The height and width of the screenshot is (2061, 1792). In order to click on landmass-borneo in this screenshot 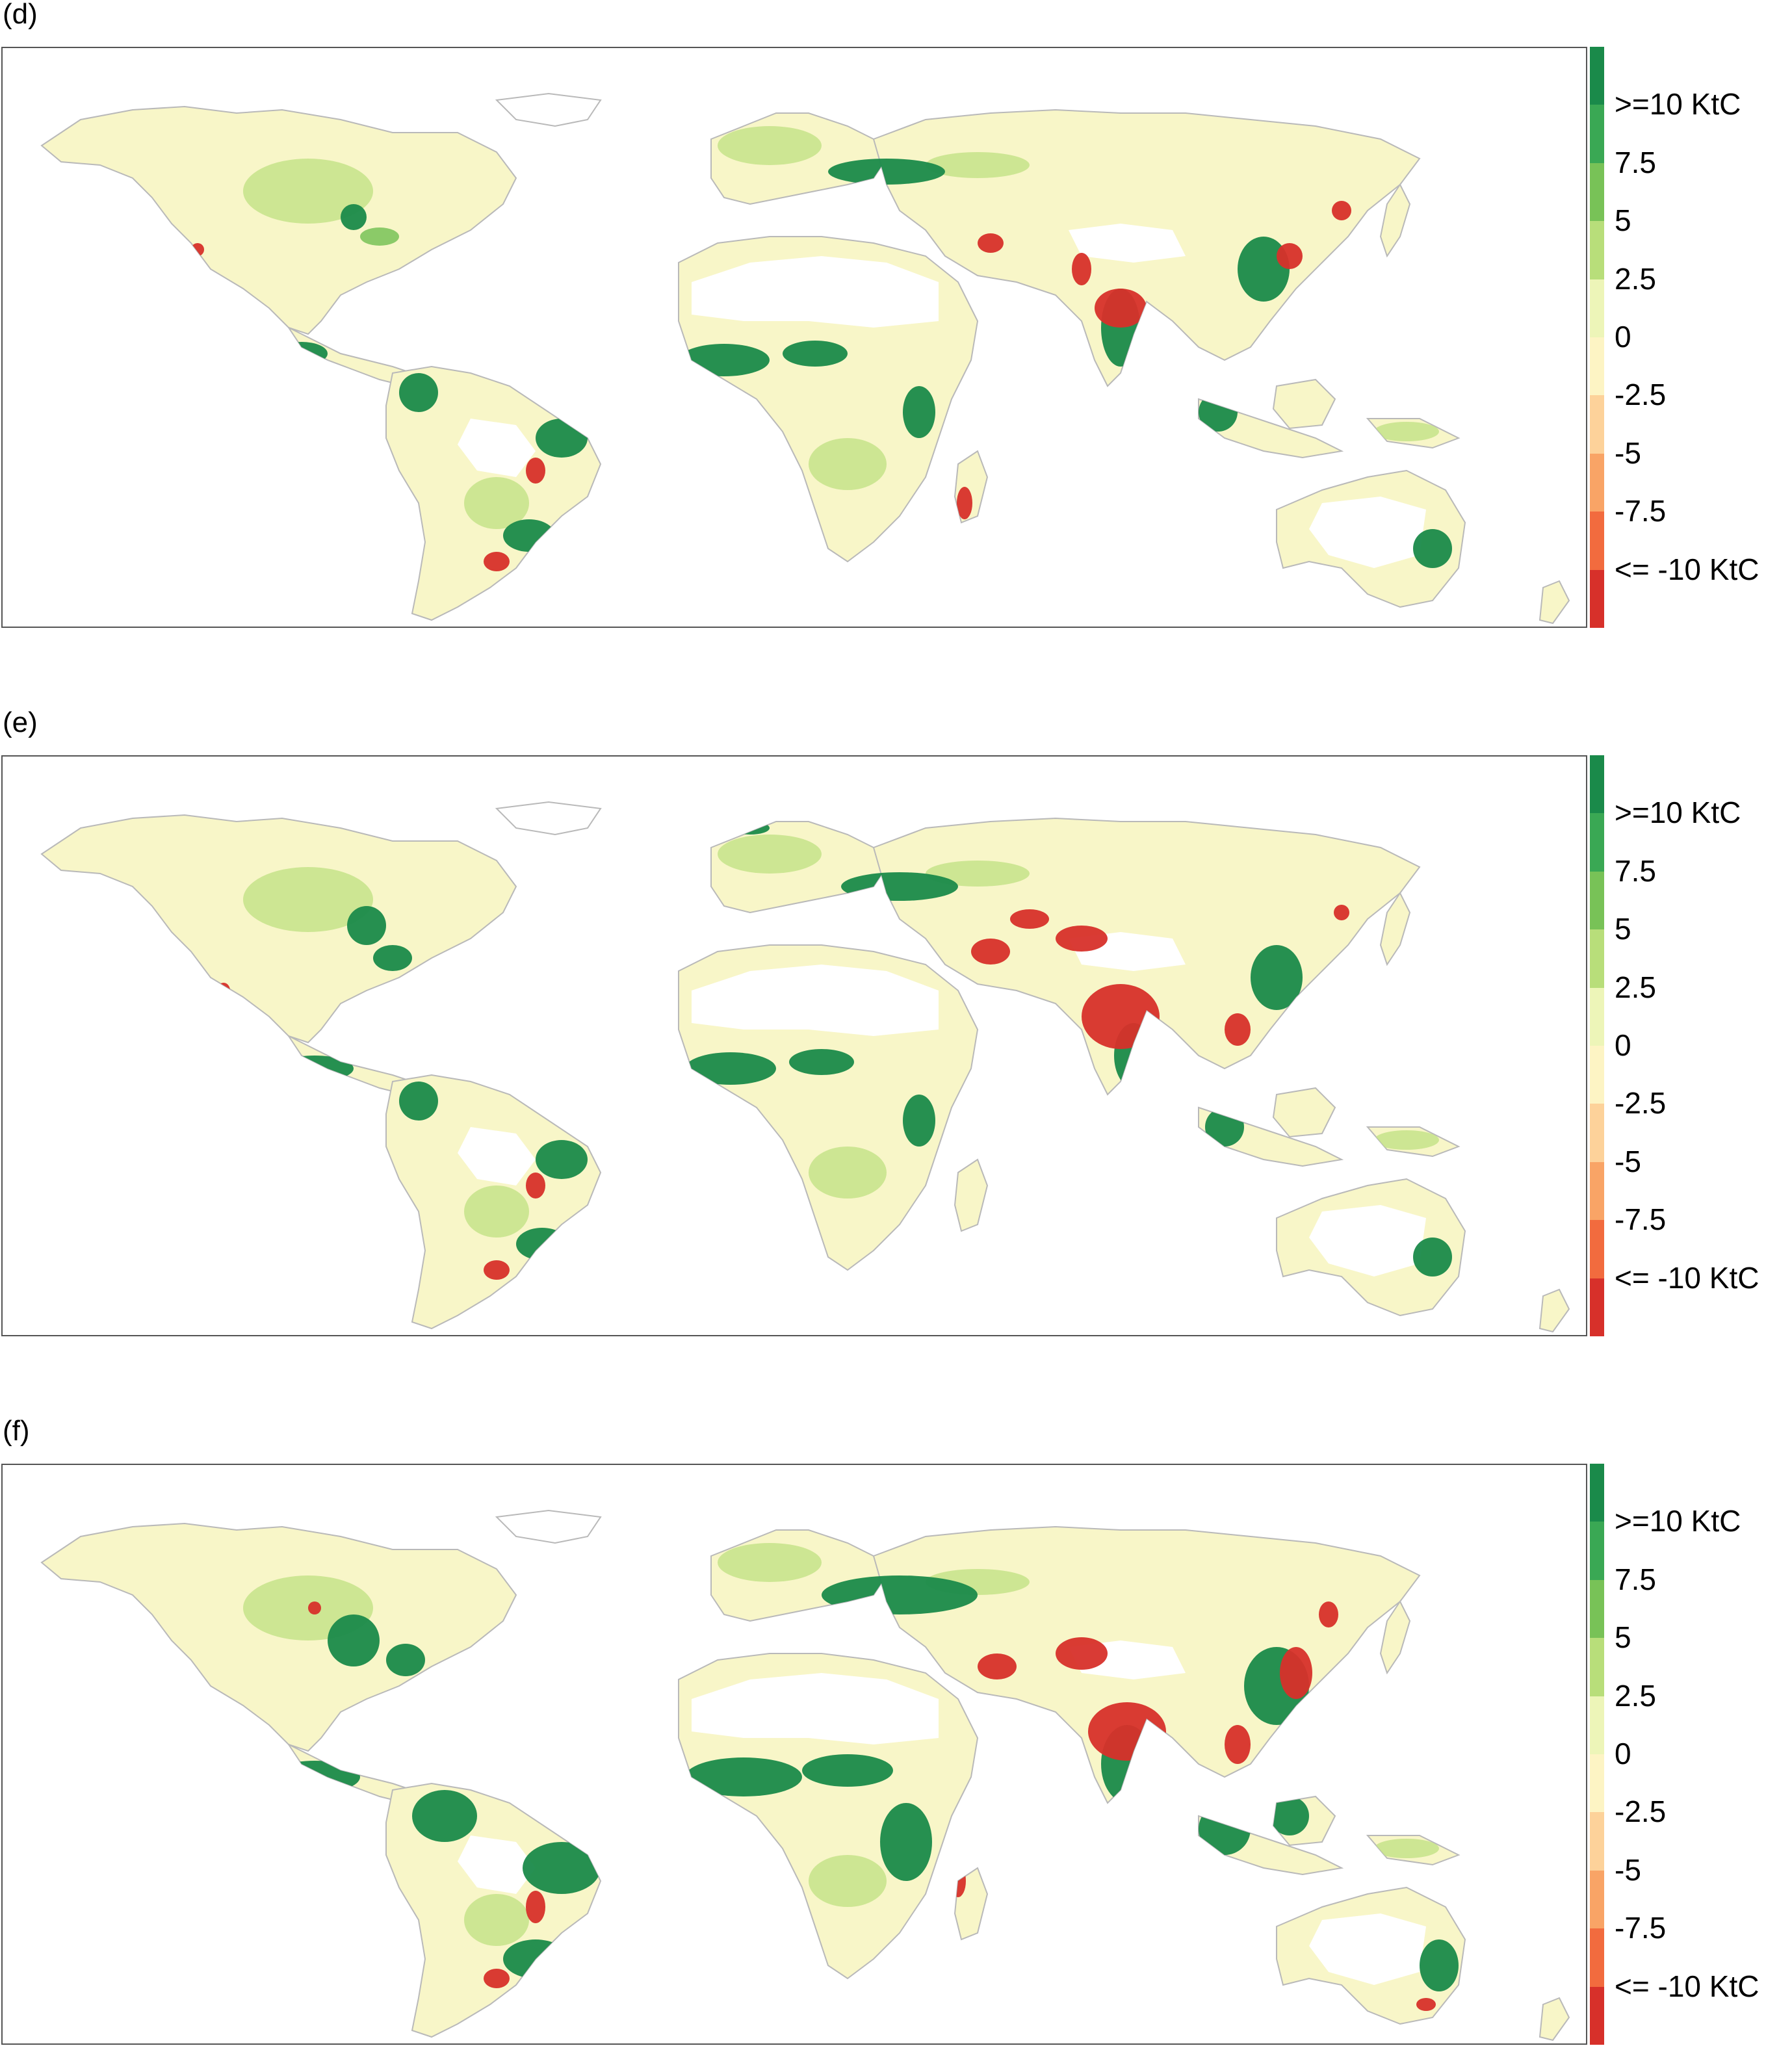, I will do `click(1304, 1112)`.